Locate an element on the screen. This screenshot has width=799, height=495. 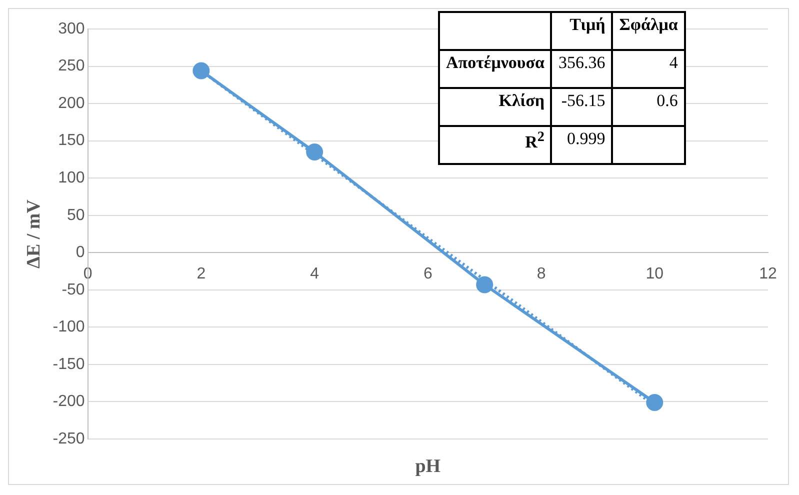
y-tick-label: -200 is located at coordinates (68, 401).